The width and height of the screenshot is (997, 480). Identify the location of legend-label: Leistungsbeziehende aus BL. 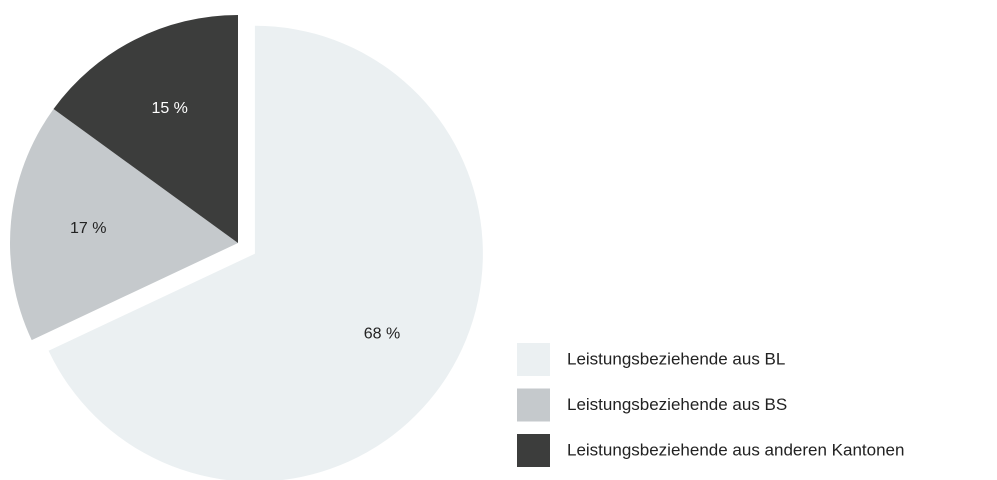
(676, 358).